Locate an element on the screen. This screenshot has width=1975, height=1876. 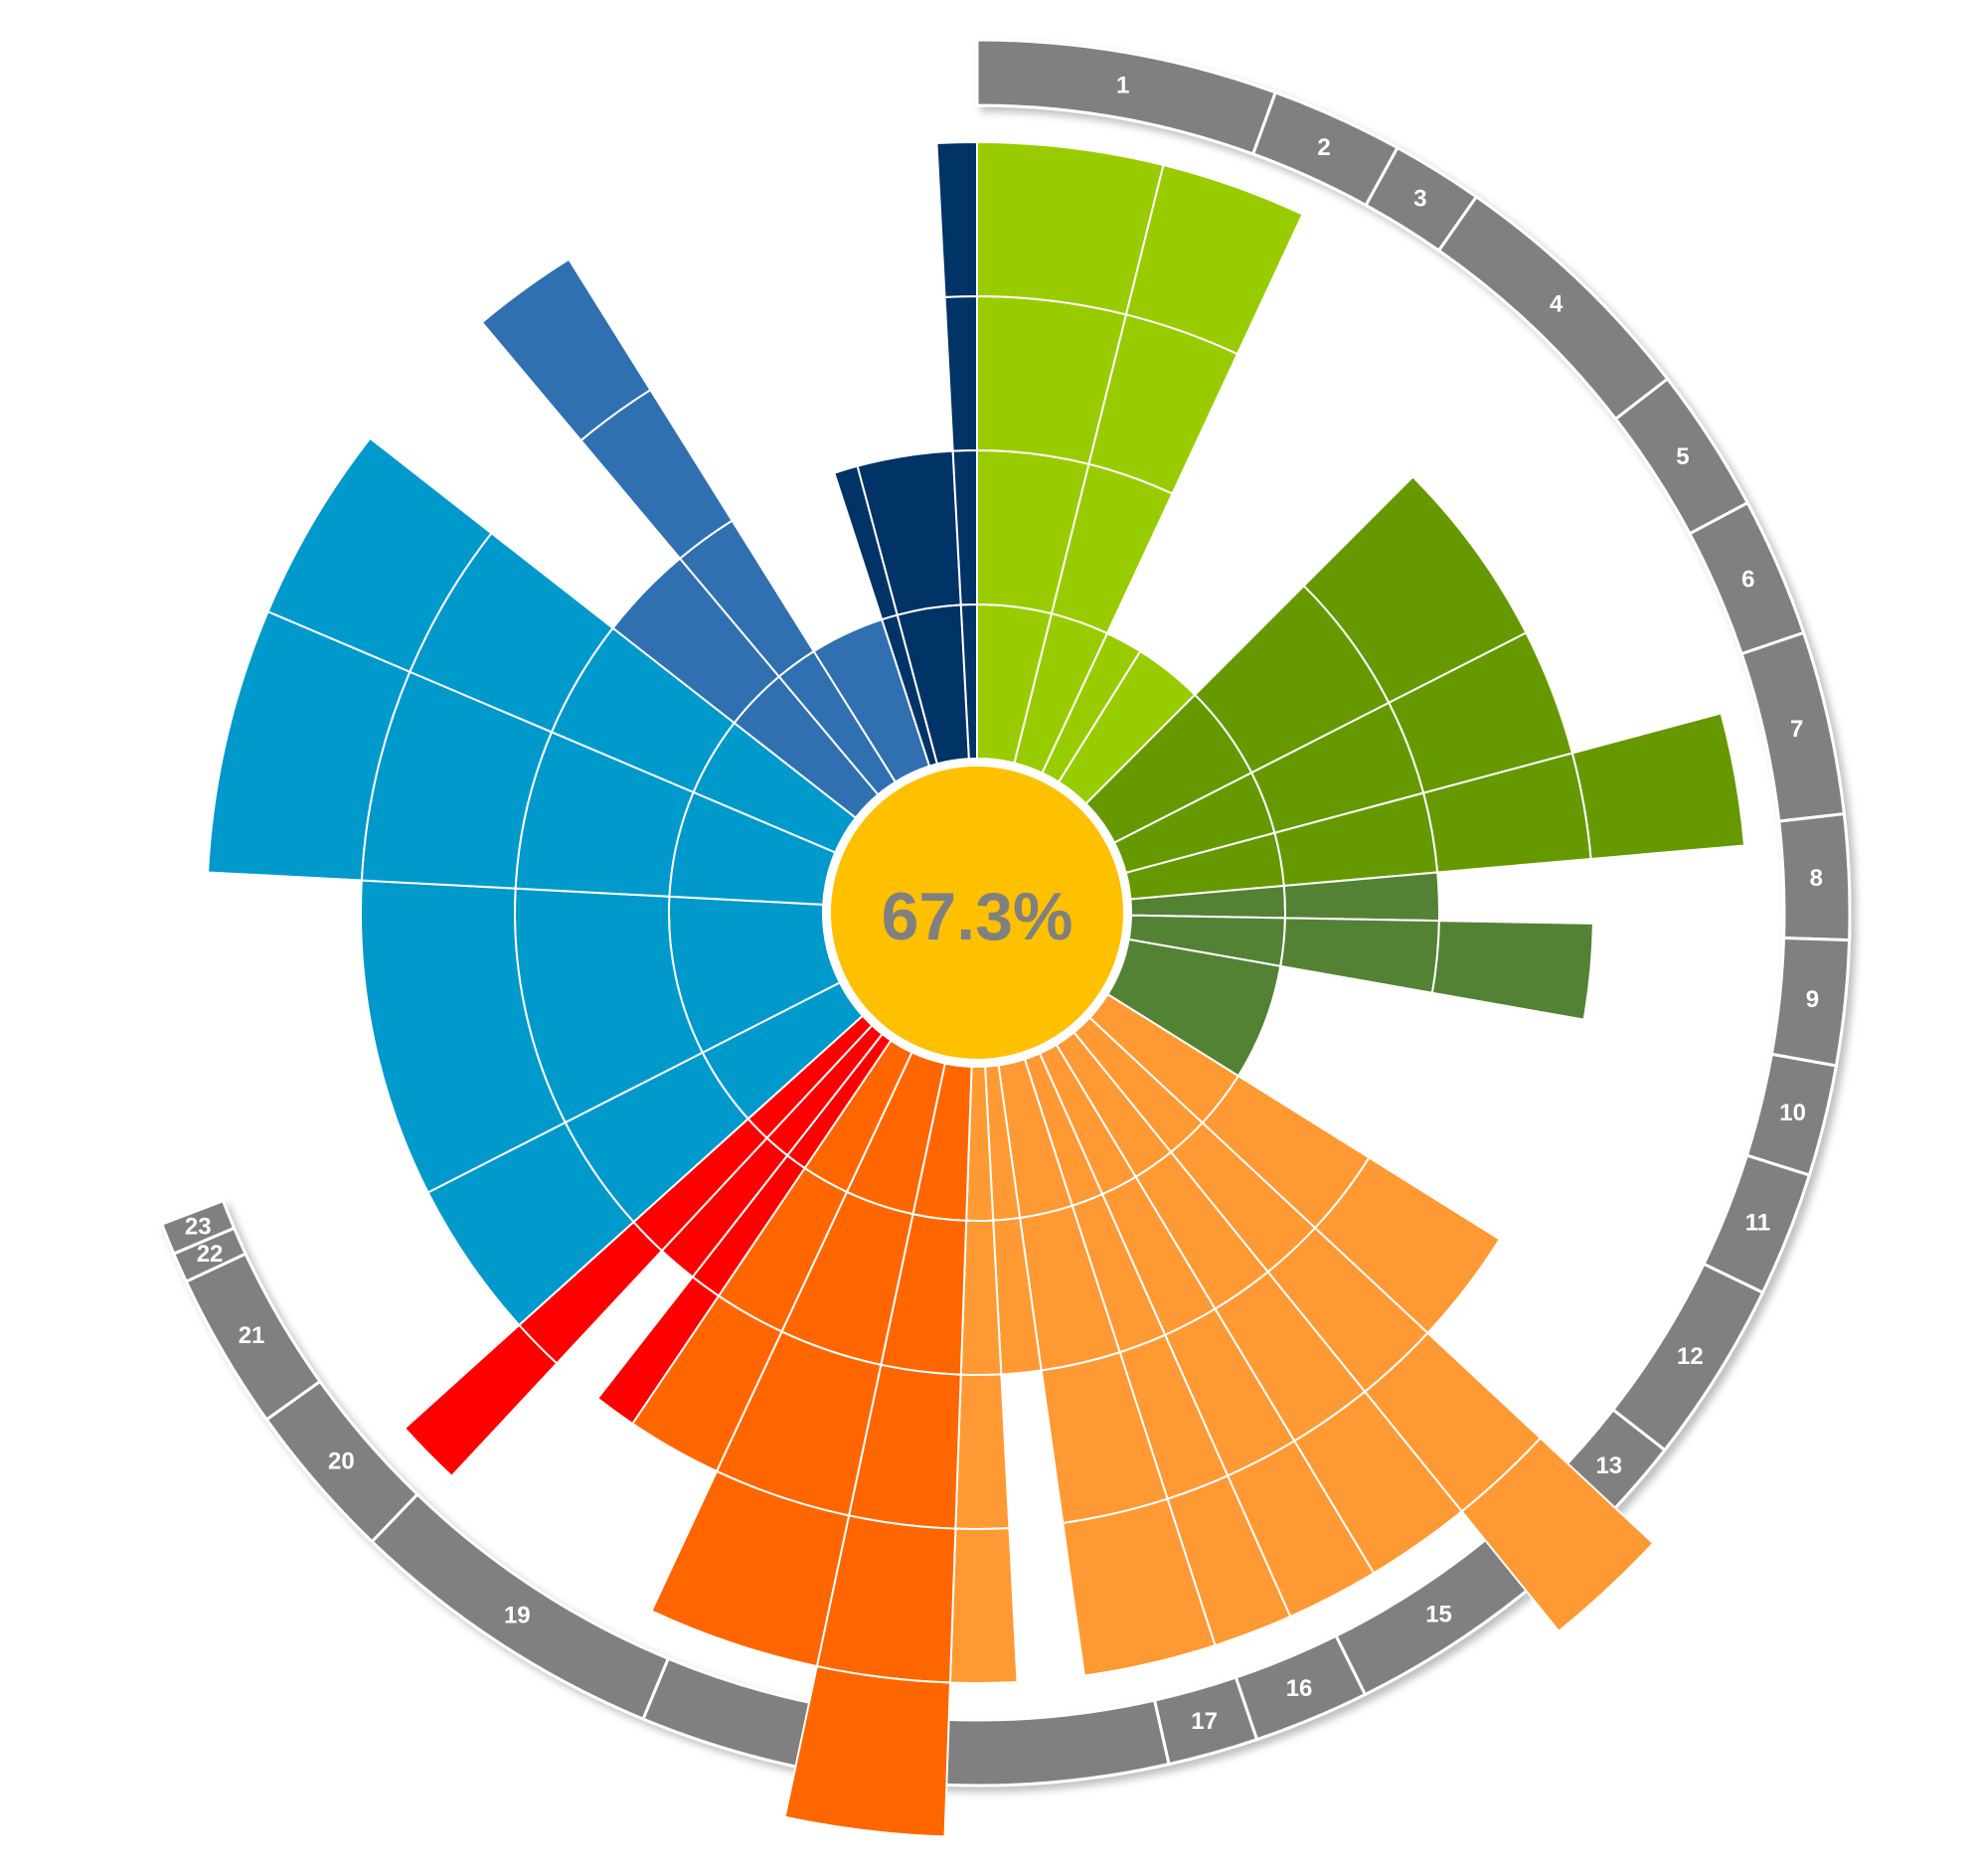
segment-label-5: 5 is located at coordinates (1682, 456).